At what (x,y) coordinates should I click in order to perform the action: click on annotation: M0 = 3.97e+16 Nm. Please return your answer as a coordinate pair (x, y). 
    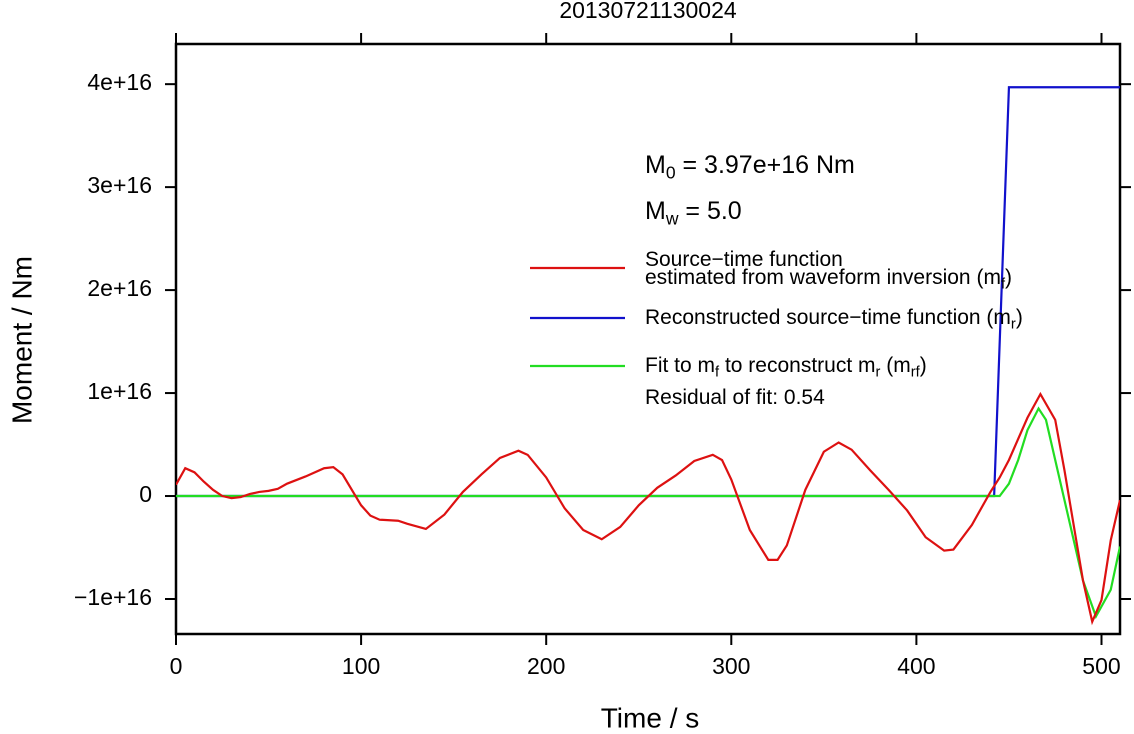
    Looking at the image, I should click on (750, 167).